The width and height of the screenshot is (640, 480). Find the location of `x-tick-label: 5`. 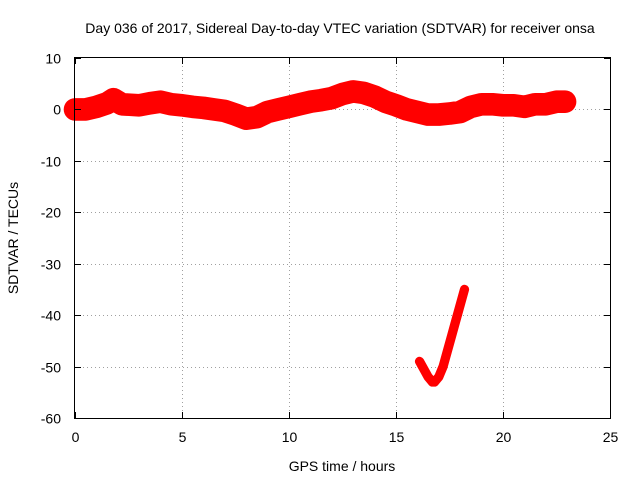

x-tick-label: 5 is located at coordinates (183, 437).